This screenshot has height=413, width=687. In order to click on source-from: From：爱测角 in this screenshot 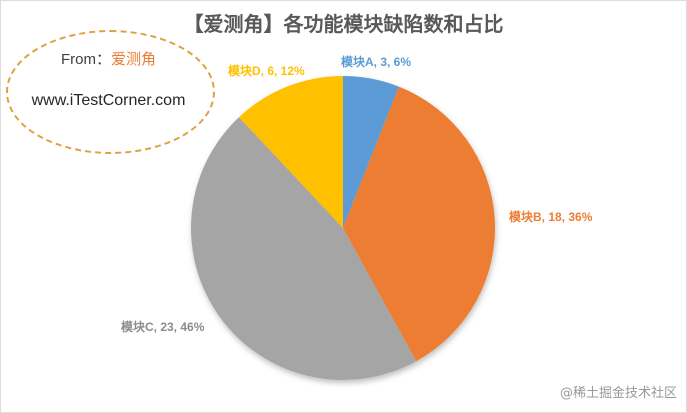, I will do `click(108, 58)`.